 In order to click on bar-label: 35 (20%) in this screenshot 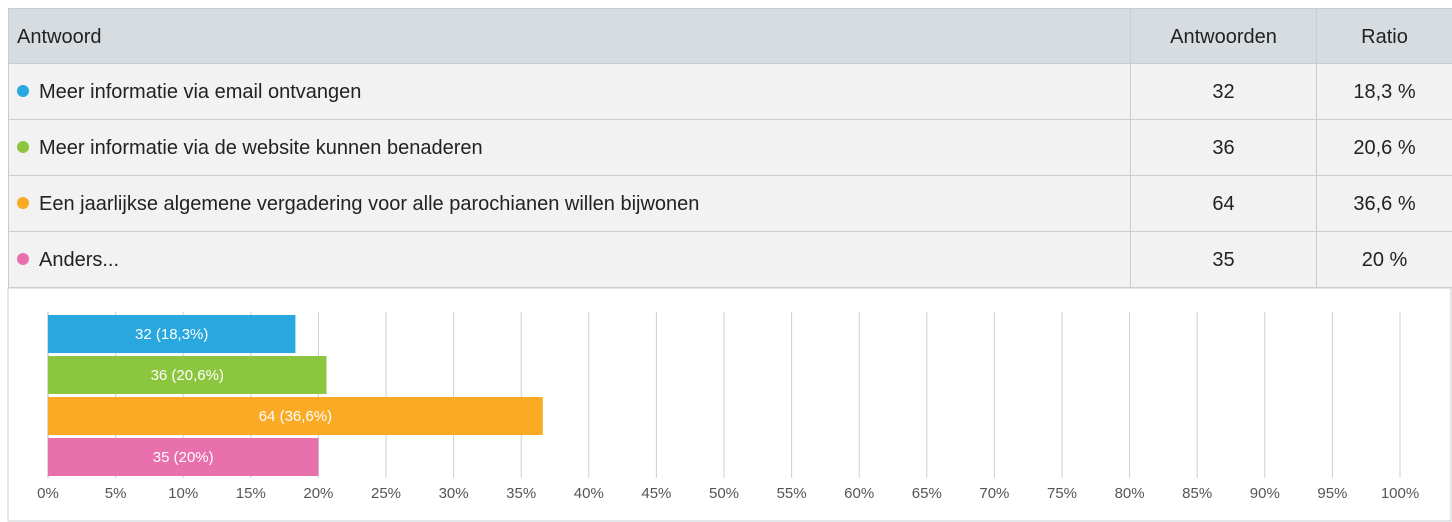, I will do `click(183, 457)`.